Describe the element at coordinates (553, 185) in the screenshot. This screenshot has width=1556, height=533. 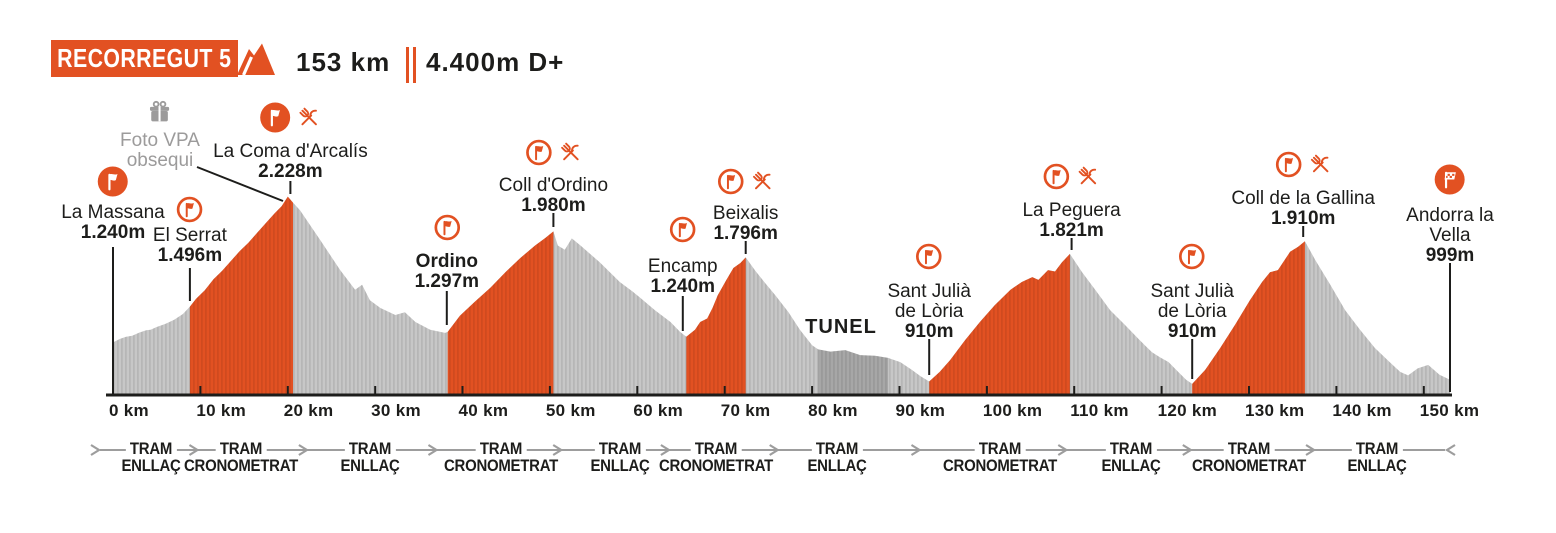
I see `waypoint-name: Coll d'Ordino` at that location.